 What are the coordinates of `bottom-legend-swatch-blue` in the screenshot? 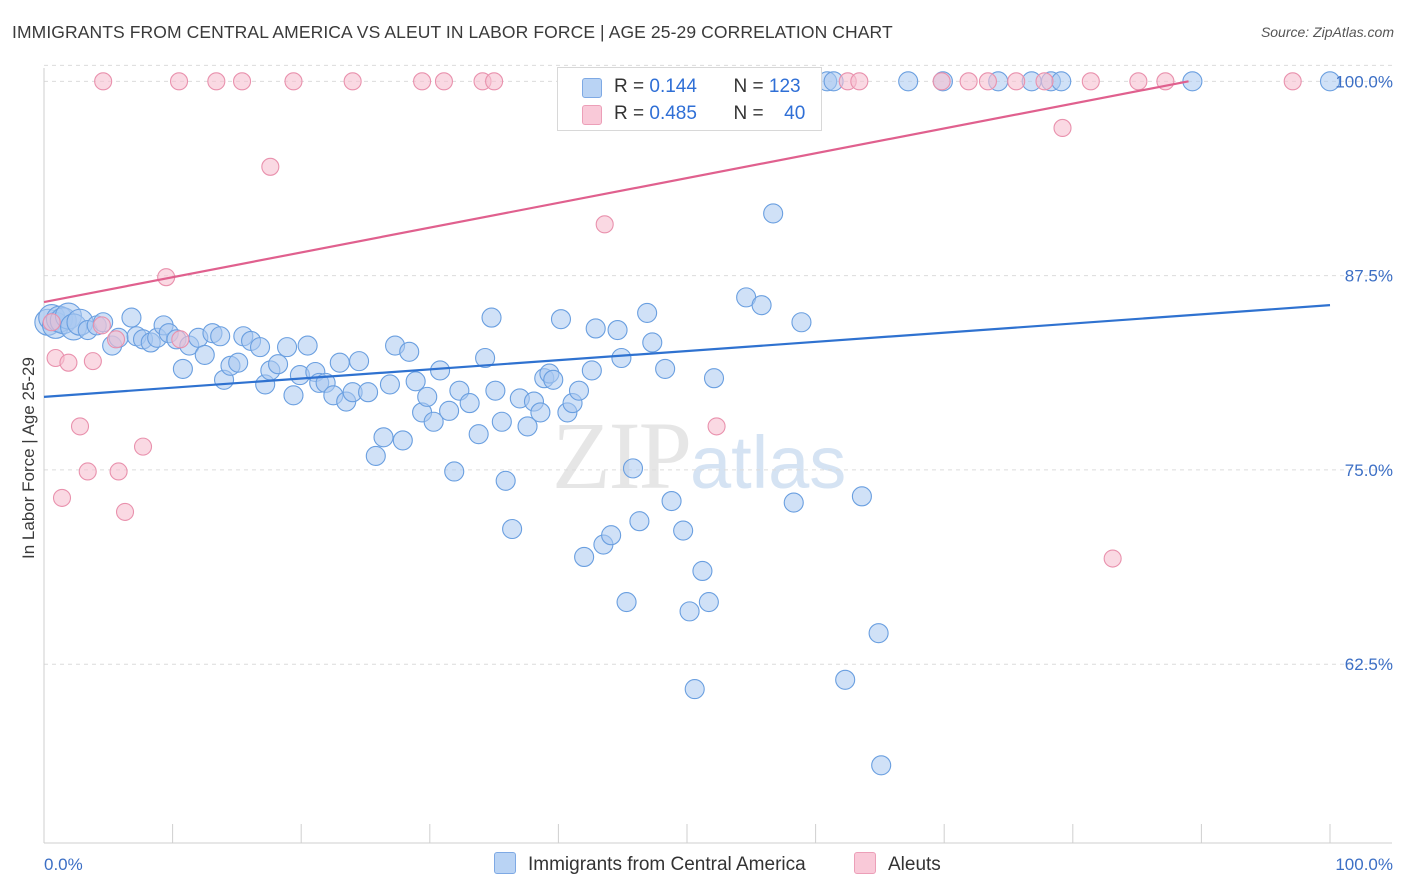 It's located at (505, 863).